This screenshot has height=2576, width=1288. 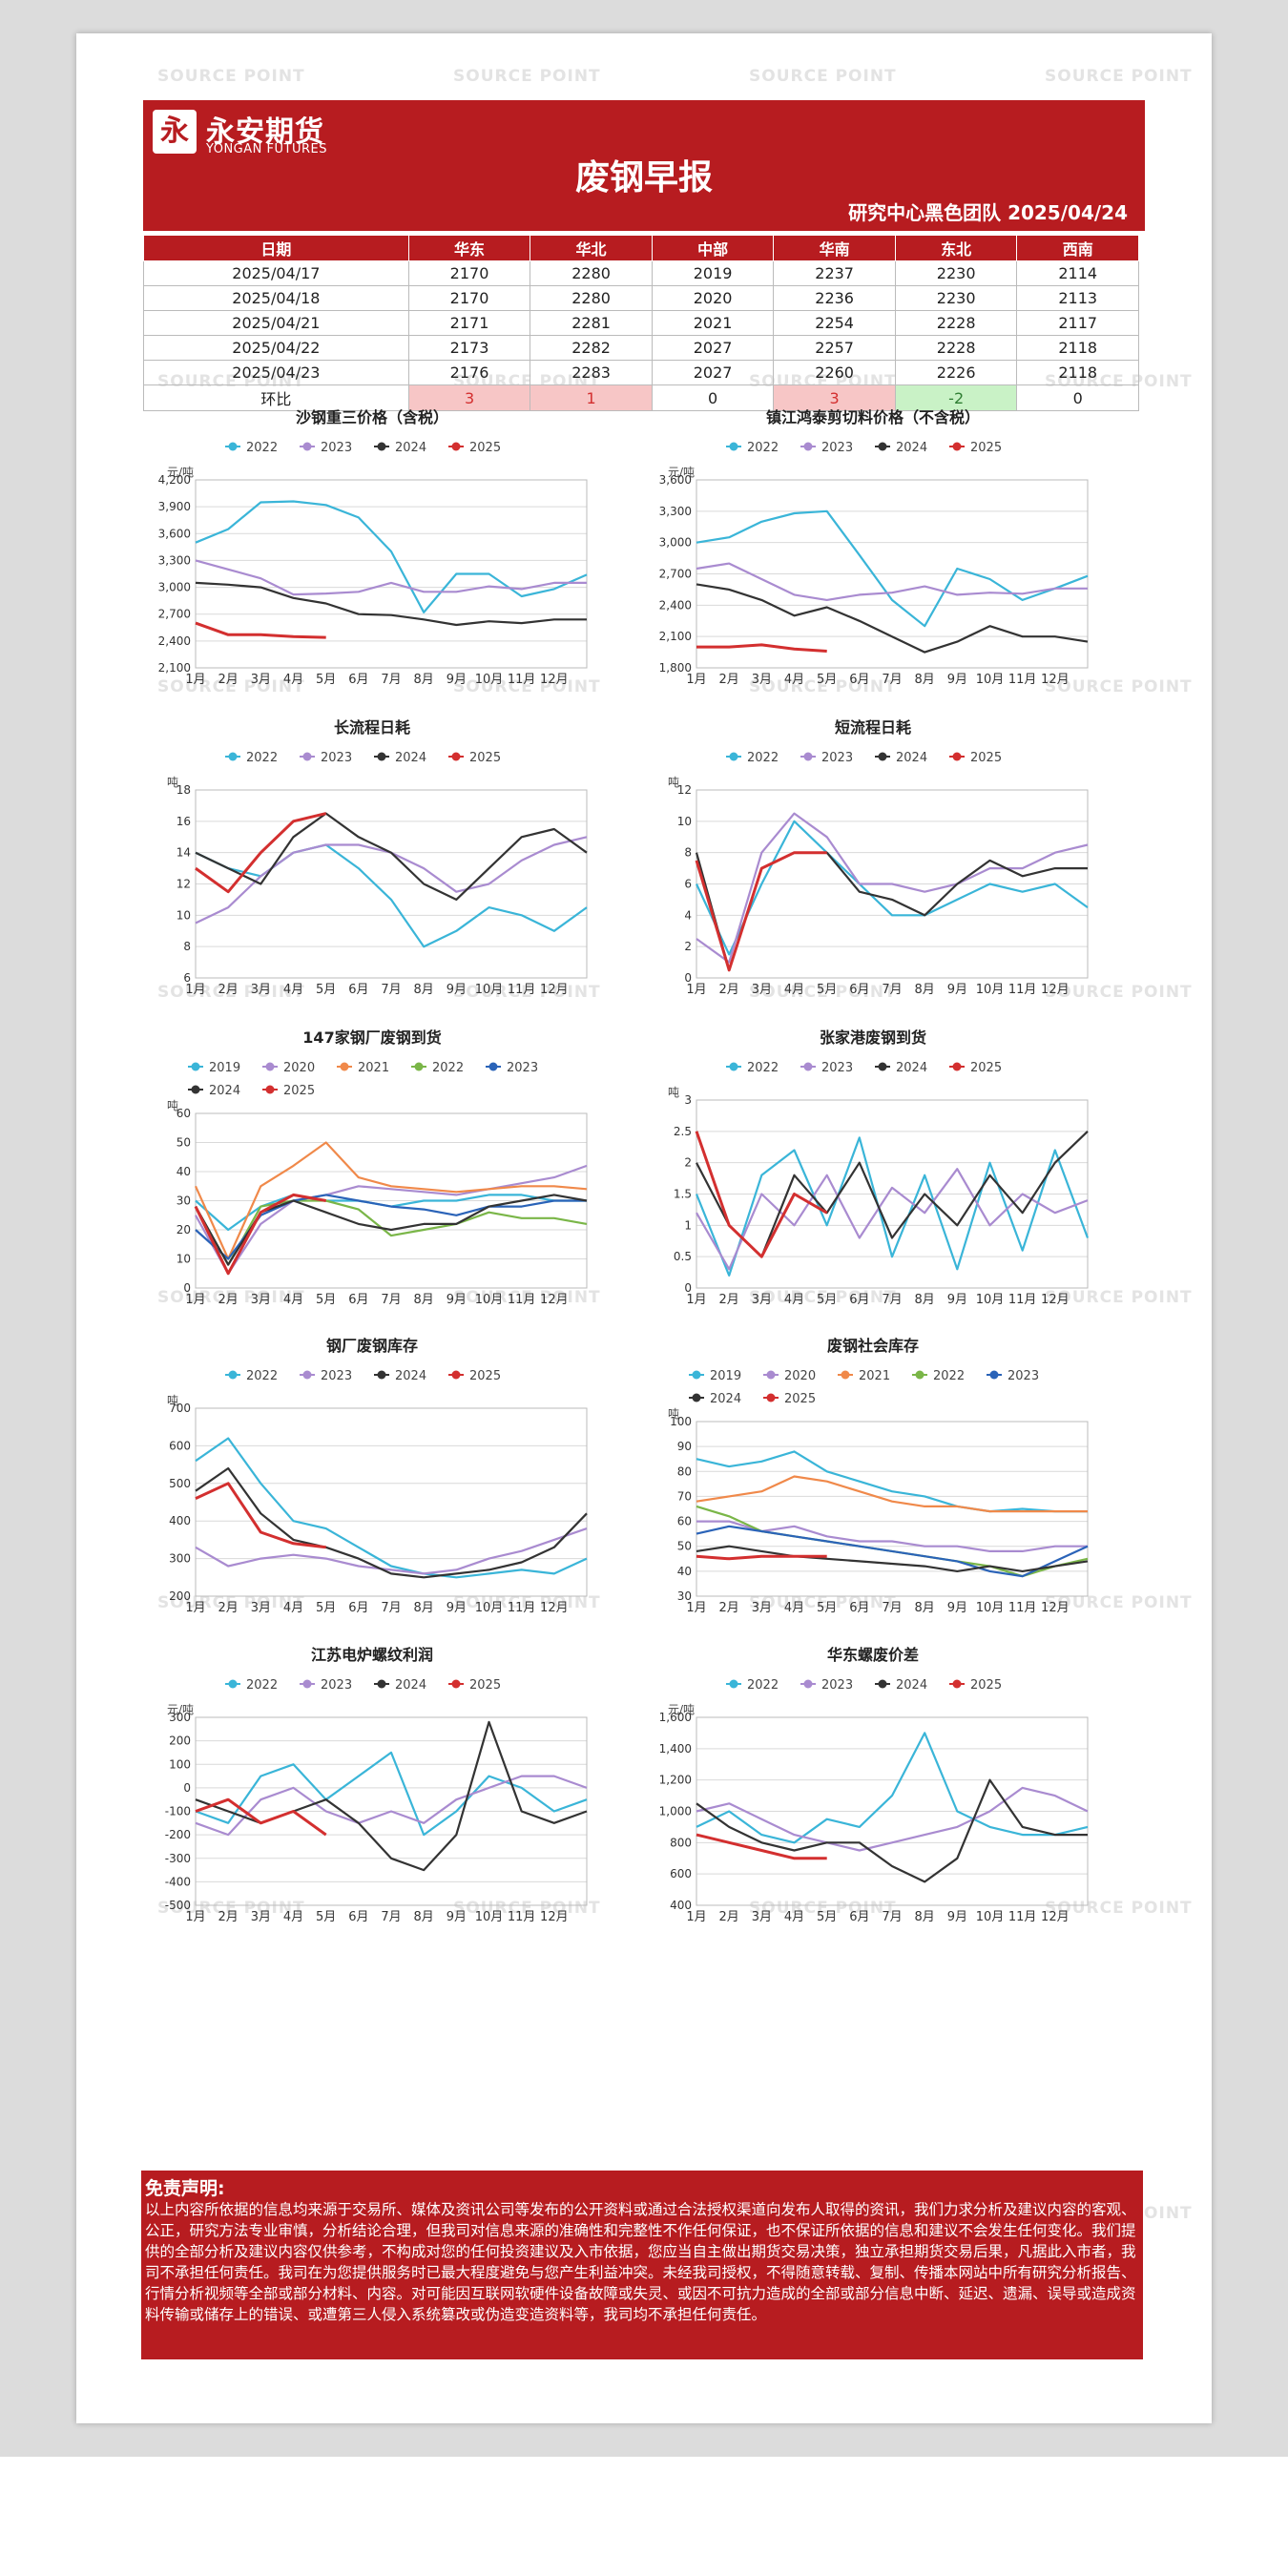 I want to click on y-tick-label: 600, so click(x=681, y=1873).